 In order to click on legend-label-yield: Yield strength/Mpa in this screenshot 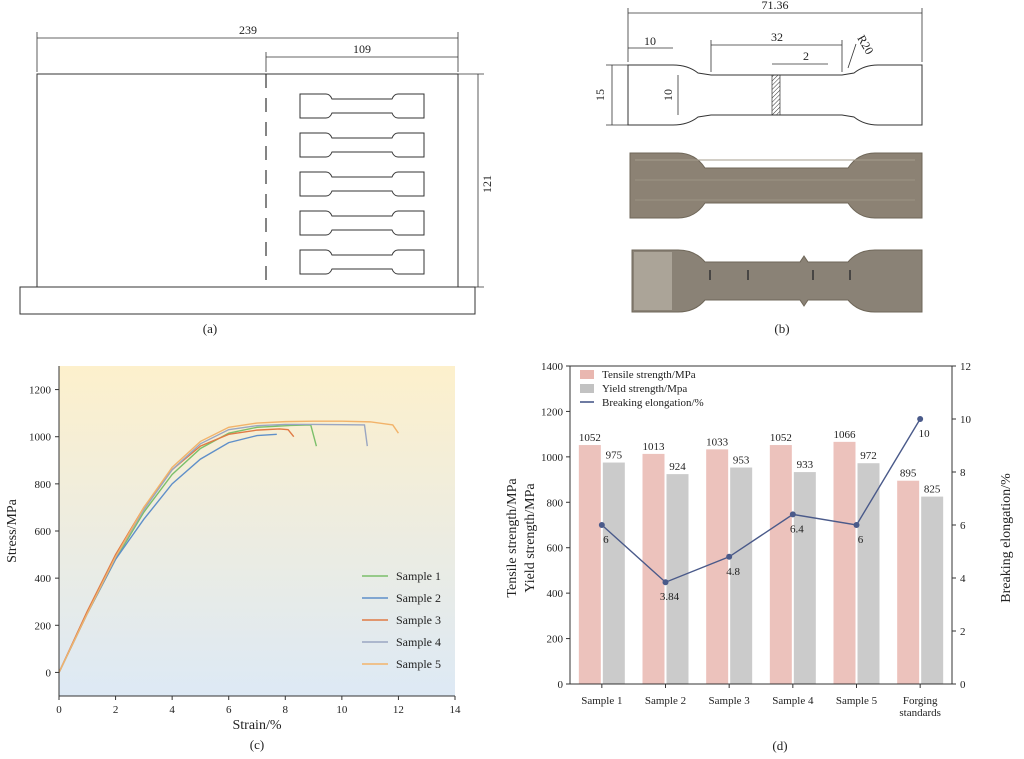, I will do `click(644, 389)`.